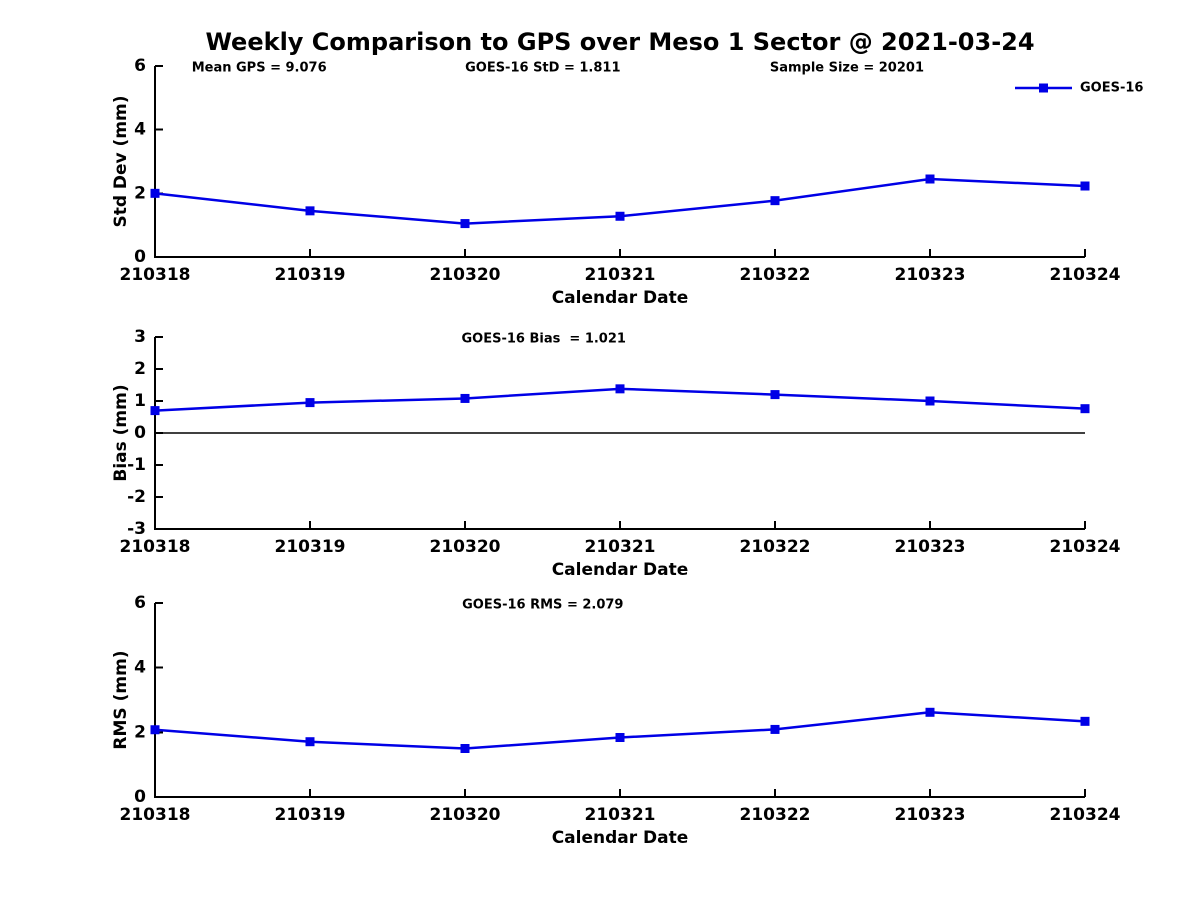 The image size is (1200, 900). I want to click on annotation: GOES-16 StD = 1.811, so click(542, 68).